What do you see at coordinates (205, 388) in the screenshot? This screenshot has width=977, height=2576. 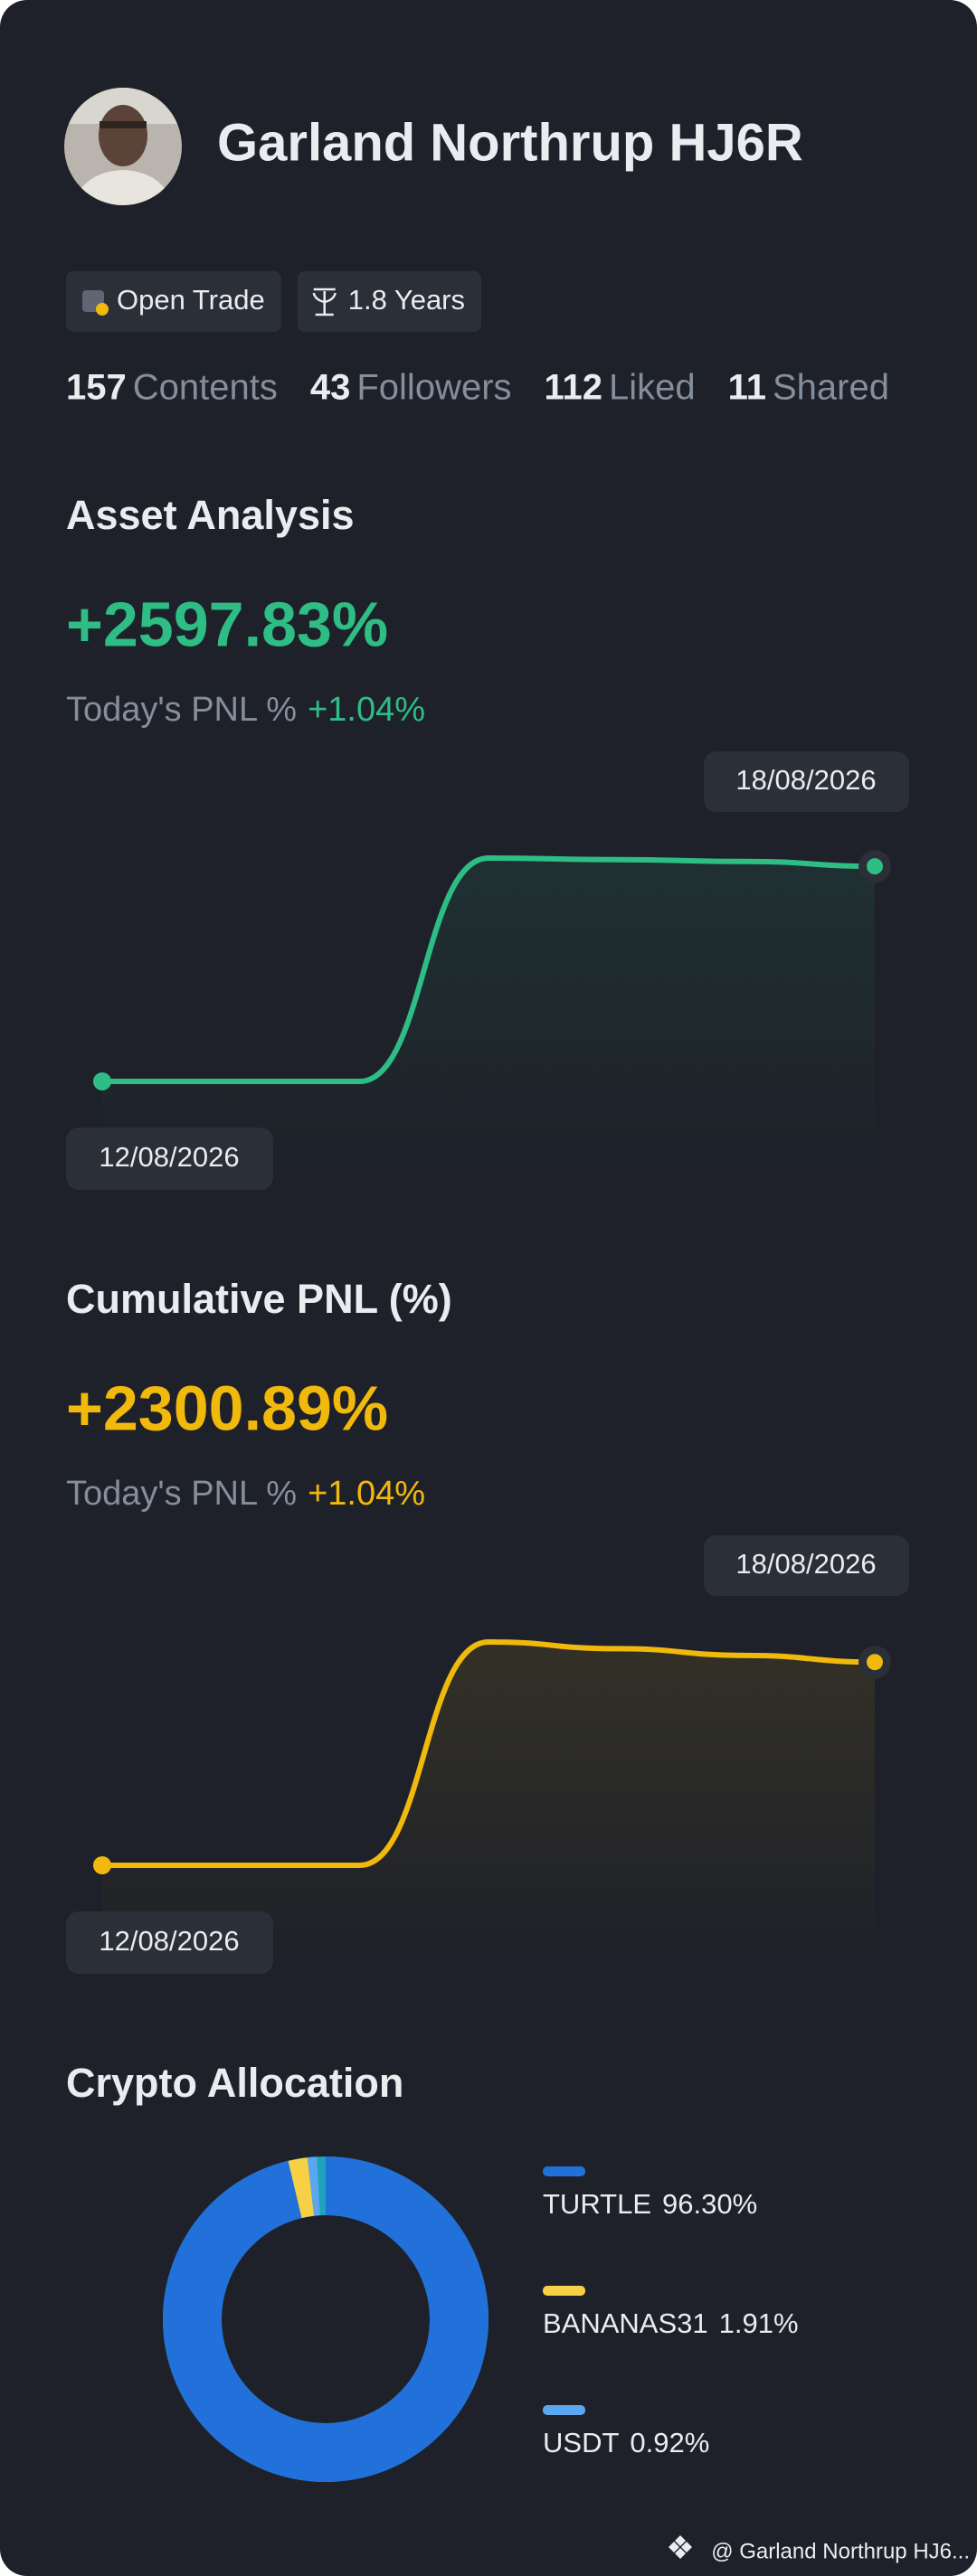 I see `stat-label: Contents` at bounding box center [205, 388].